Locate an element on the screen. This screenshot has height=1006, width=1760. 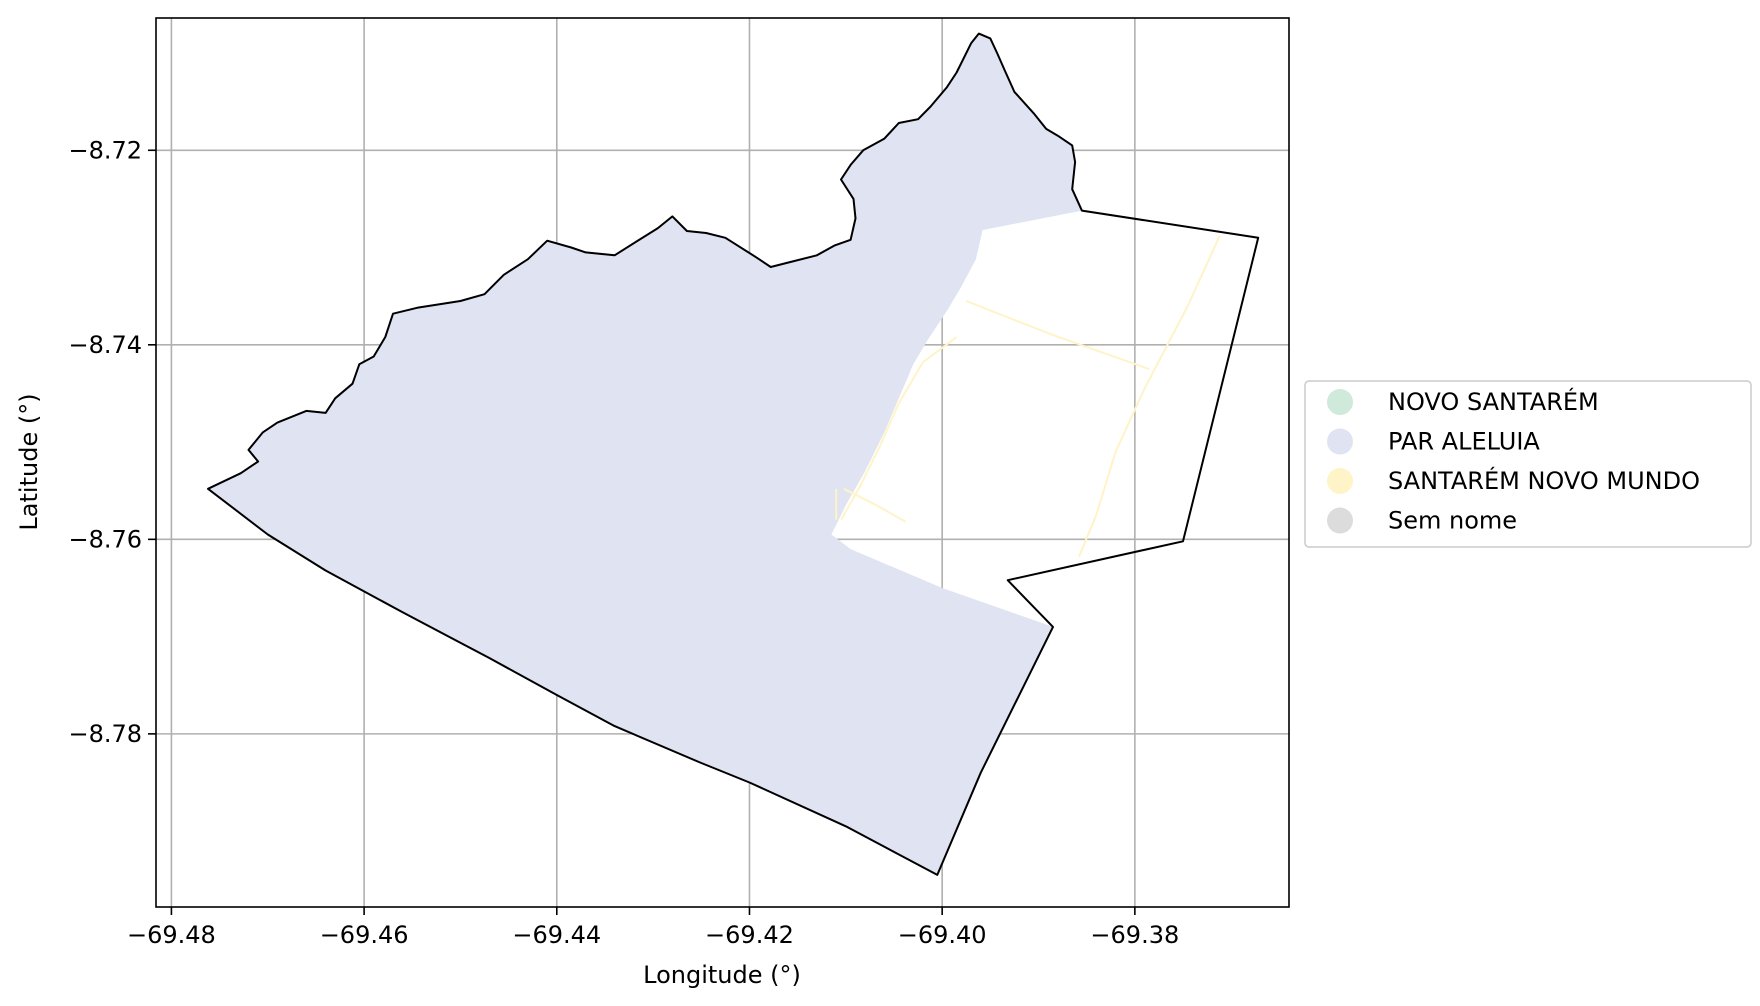
y-axis-ticks: −8.72 −8.74 −8.76 −8.78 is located at coordinates (112, 442).